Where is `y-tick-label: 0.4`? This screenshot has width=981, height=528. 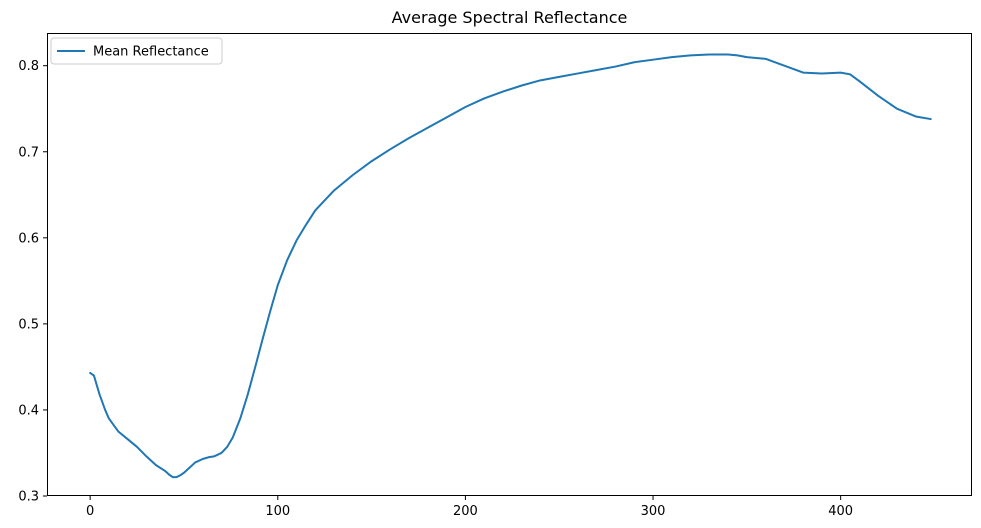 y-tick-label: 0.4 is located at coordinates (28, 410).